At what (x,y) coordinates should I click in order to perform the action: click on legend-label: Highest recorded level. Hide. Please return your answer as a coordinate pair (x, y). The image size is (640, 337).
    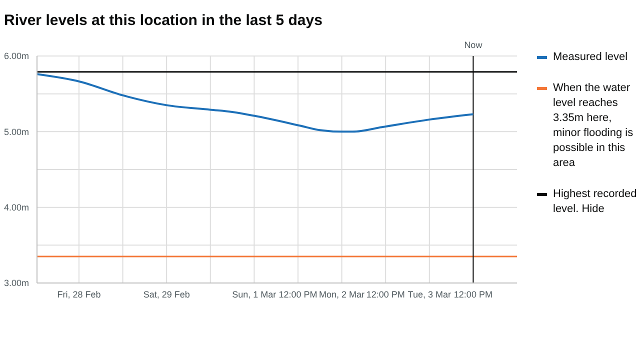
    Looking at the image, I should click on (595, 202).